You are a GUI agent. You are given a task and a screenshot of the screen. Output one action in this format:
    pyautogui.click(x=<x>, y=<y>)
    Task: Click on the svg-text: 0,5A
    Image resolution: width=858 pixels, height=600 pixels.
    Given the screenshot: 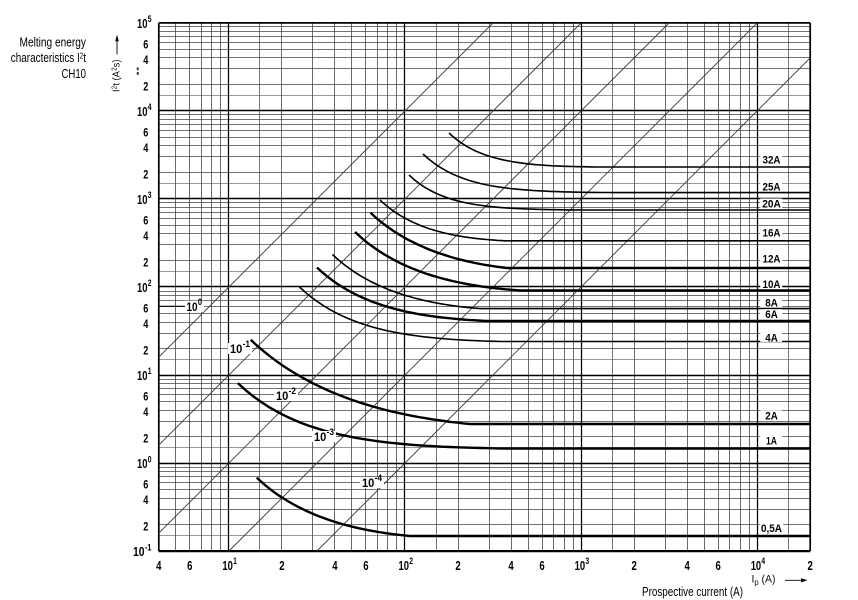 What is the action you would take?
    pyautogui.click(x=771, y=529)
    